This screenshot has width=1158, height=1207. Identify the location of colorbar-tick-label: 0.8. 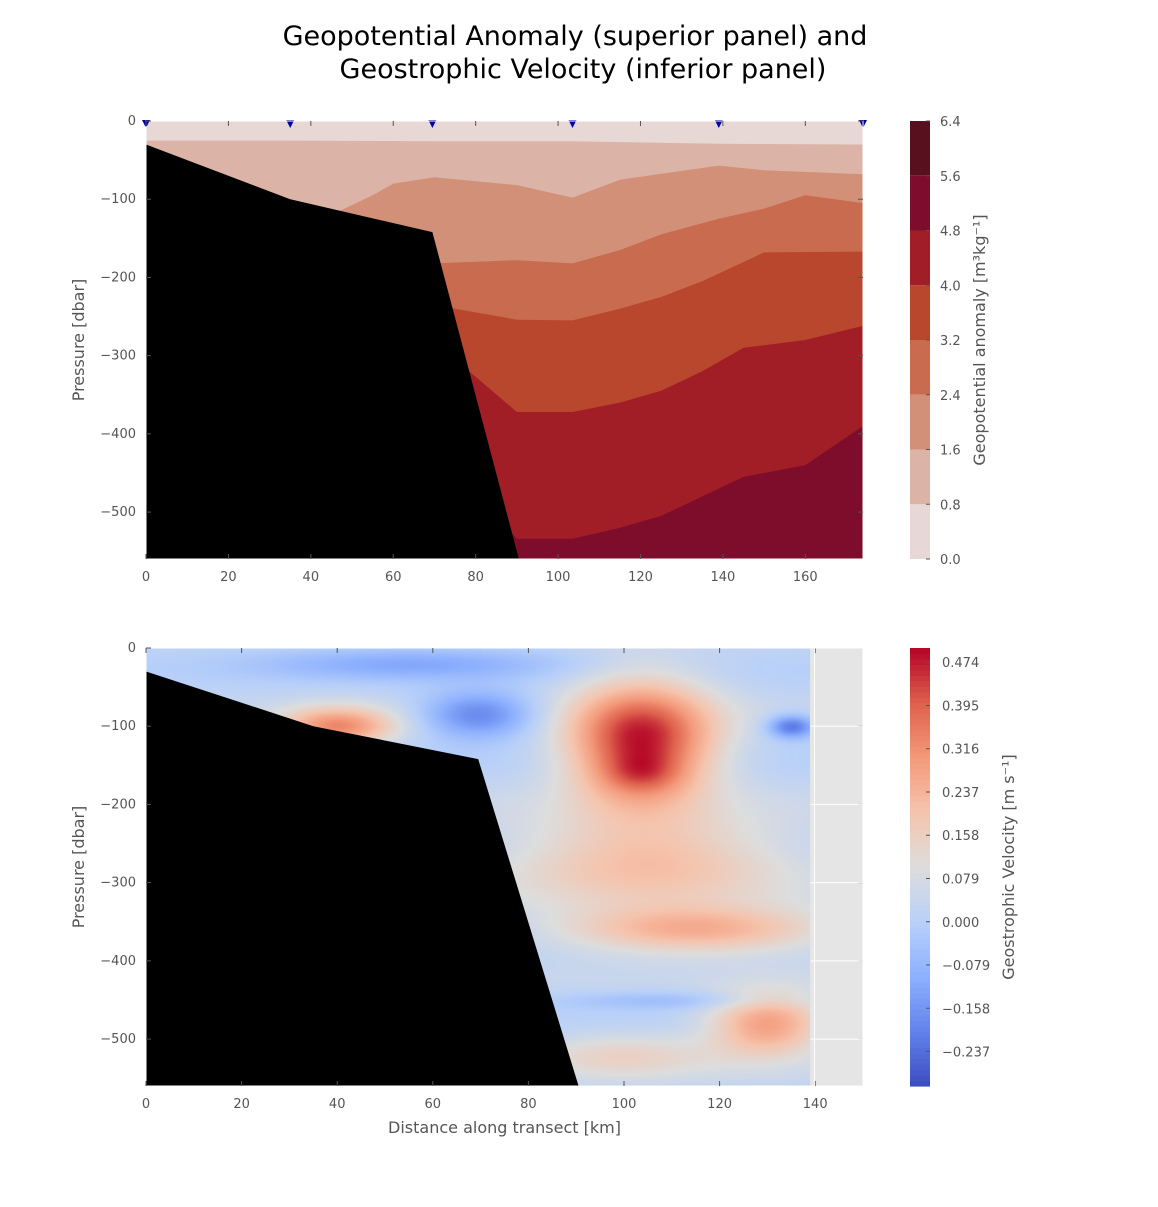
(950, 505).